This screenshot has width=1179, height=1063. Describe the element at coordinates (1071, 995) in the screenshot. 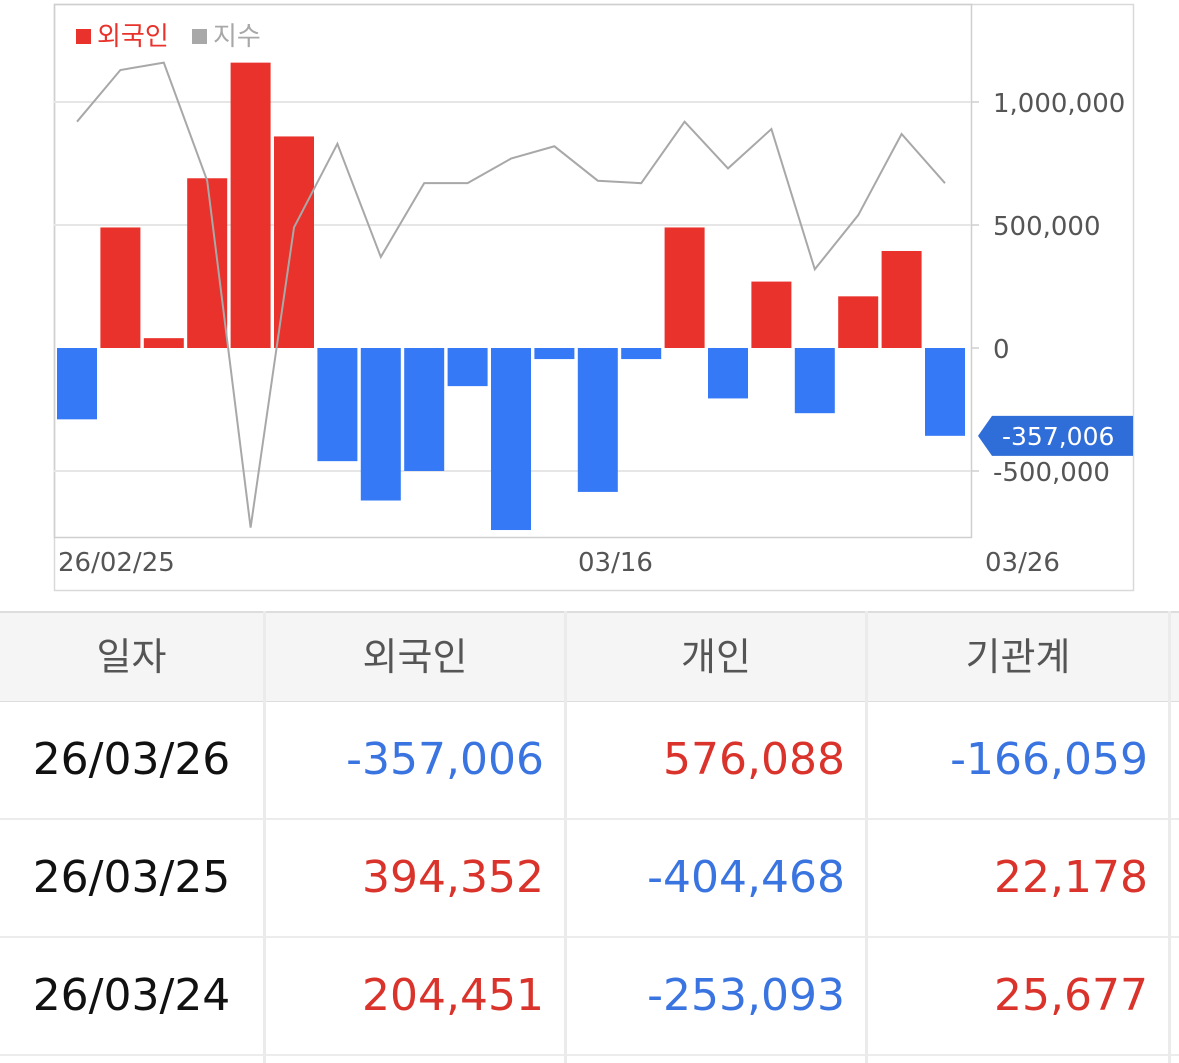

I see `row-institution: 25,677` at that location.